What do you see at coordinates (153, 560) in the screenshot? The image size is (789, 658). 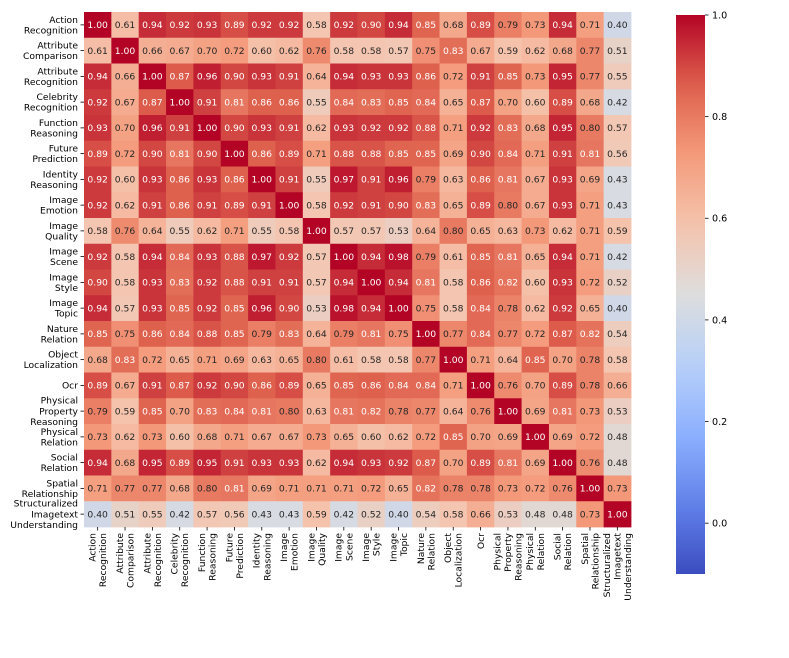 I see `x-tick-label: AttributeRecognition` at bounding box center [153, 560].